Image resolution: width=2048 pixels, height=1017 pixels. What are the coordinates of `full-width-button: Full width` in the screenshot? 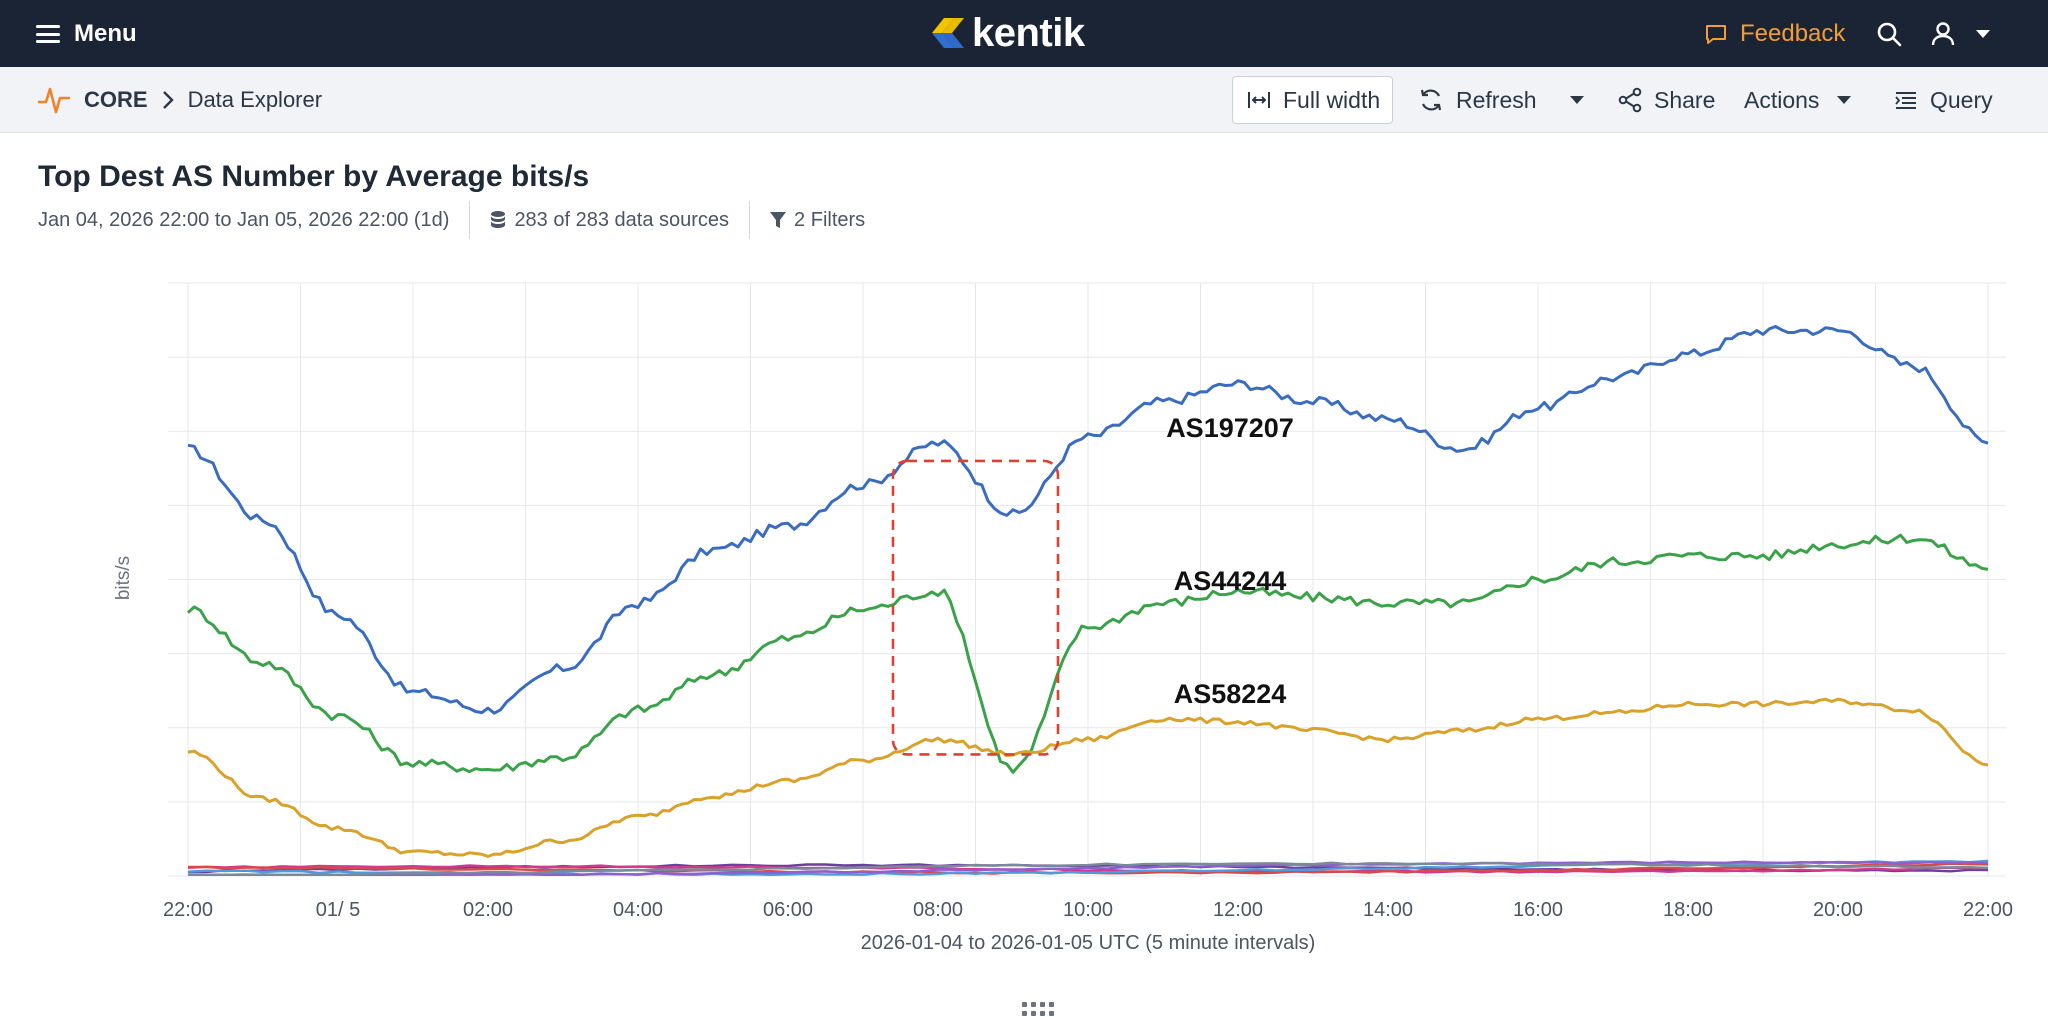 It's located at (1312, 100).